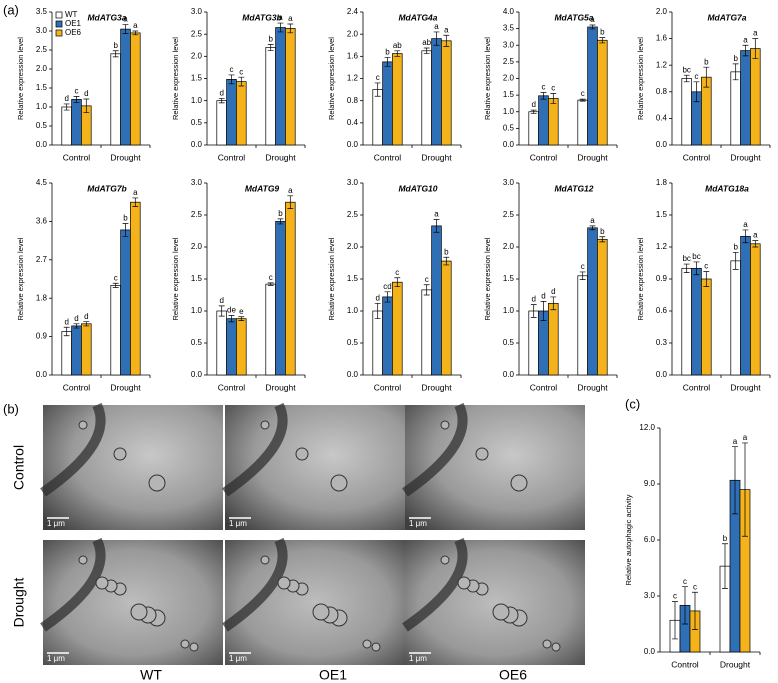 Image resolution: width=778 pixels, height=683 pixels. I want to click on y-tick-label: 1.6, so click(662, 38).